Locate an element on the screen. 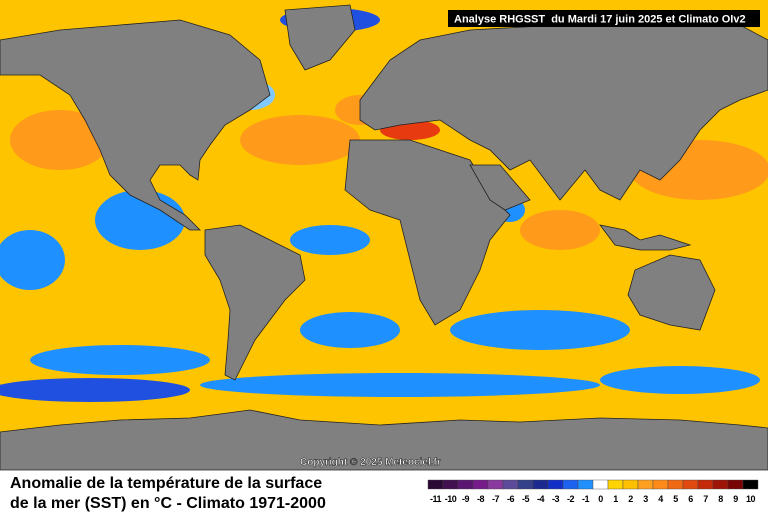 The image size is (768, 517). legend-label: 7 is located at coordinates (705, 499).